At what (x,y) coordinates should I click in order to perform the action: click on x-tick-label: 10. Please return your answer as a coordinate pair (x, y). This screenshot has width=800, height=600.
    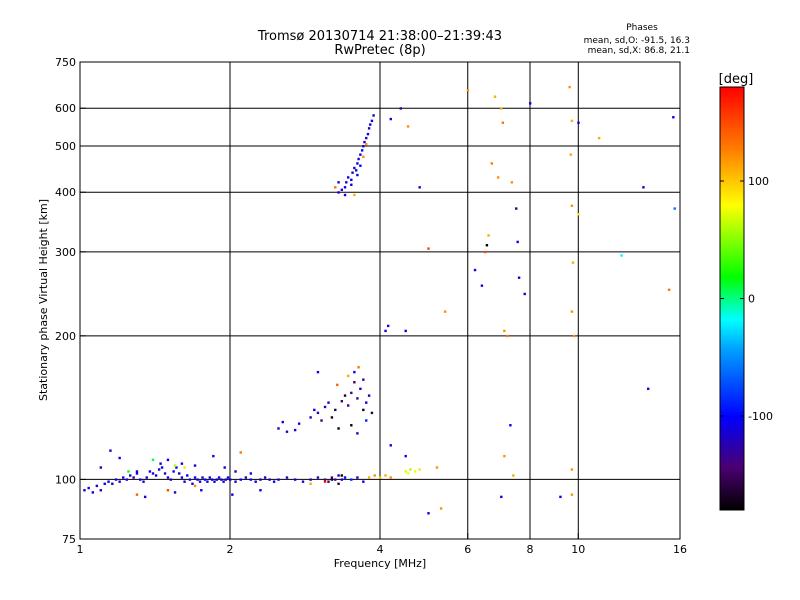
    Looking at the image, I should click on (578, 549).